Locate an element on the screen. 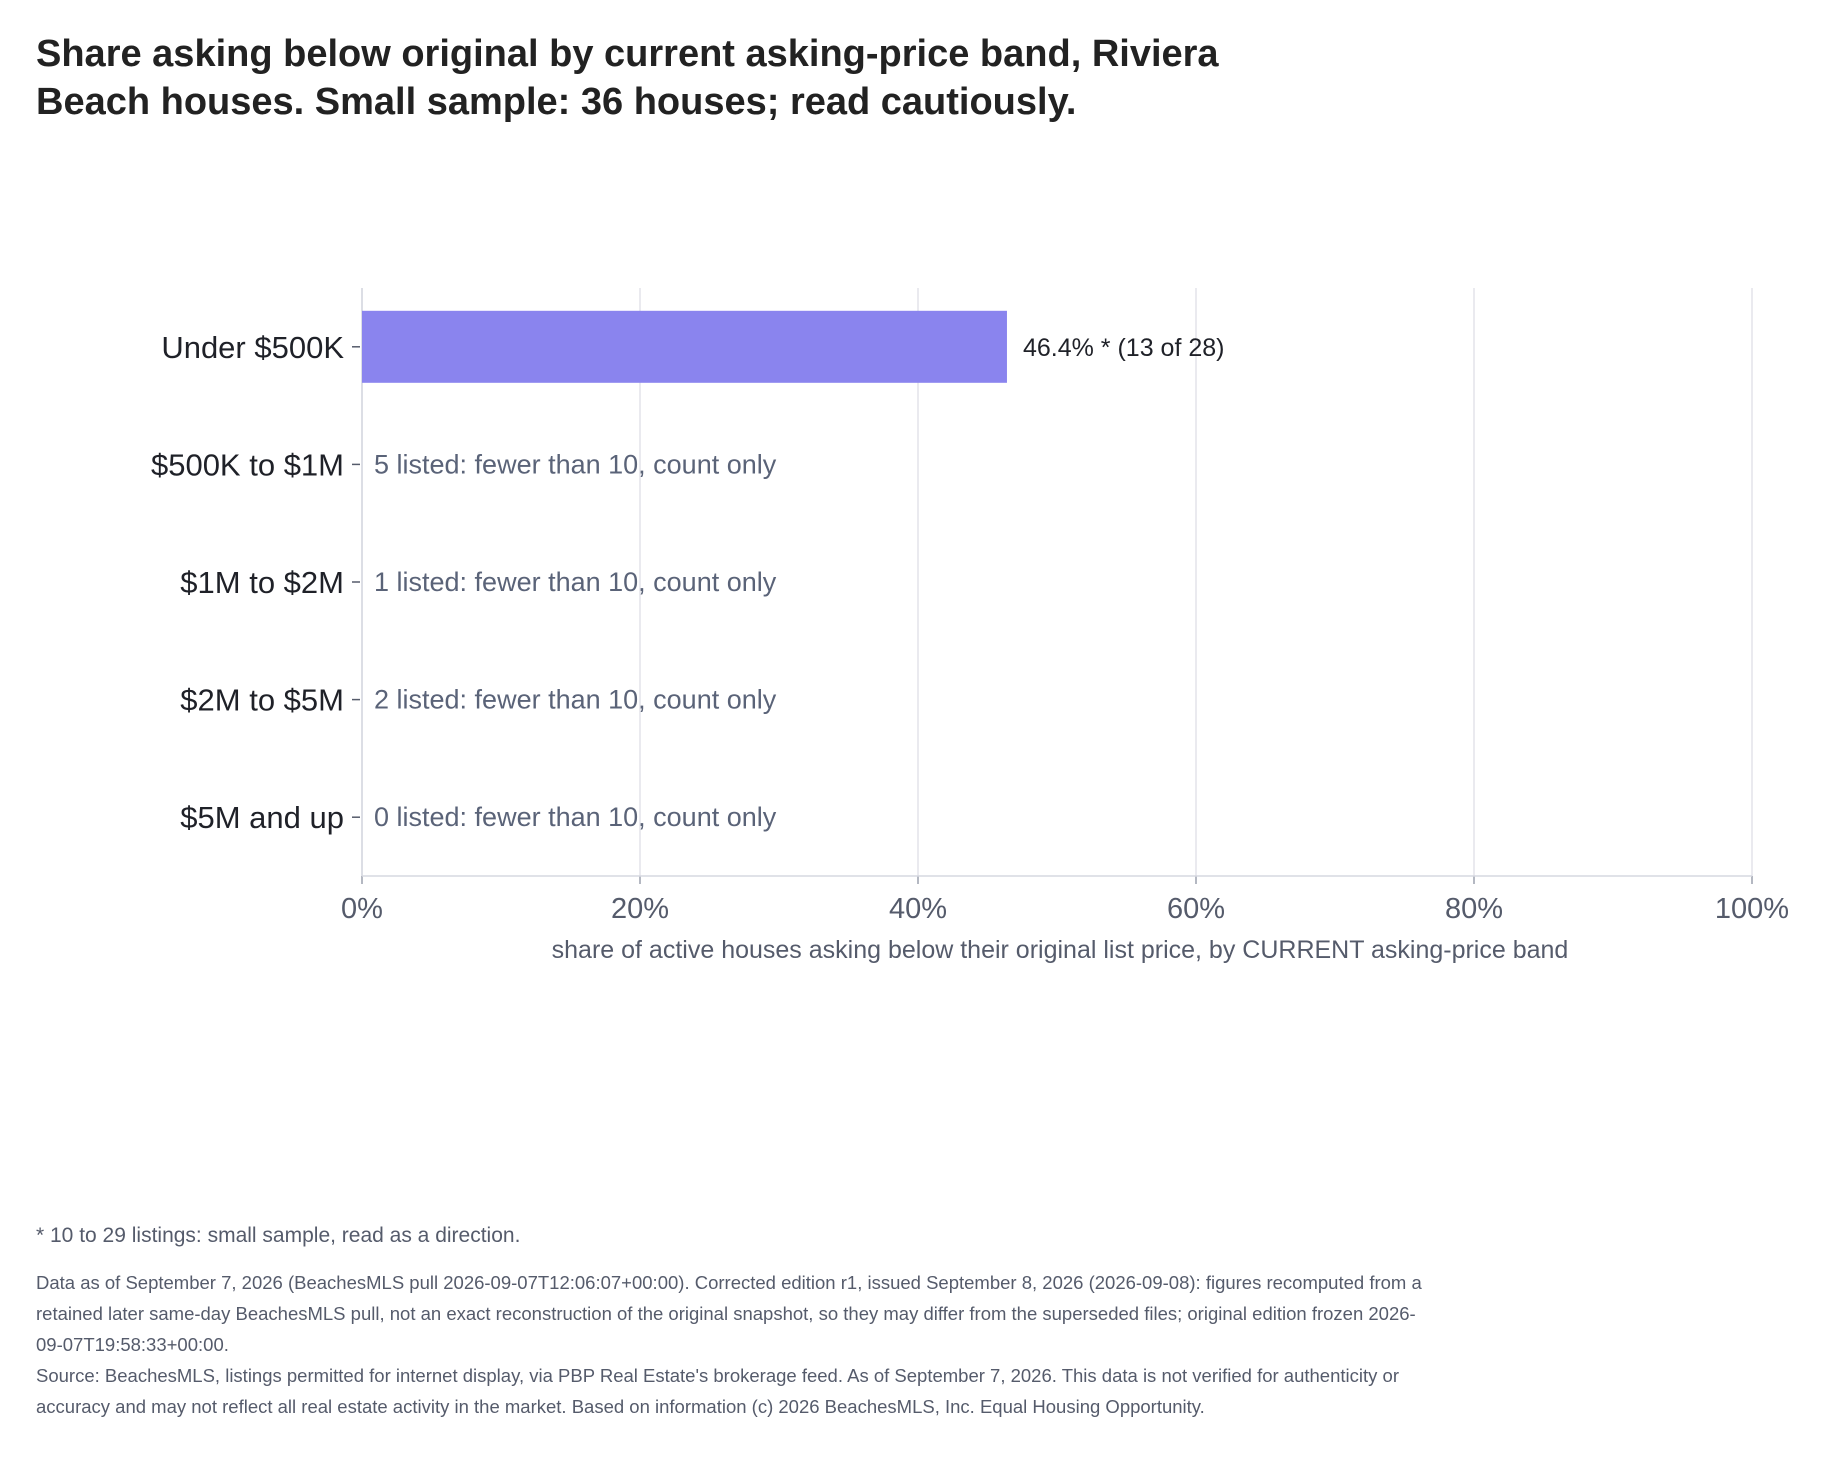 This screenshot has width=1821, height=1477. x-tick-label: 40% is located at coordinates (918, 909).